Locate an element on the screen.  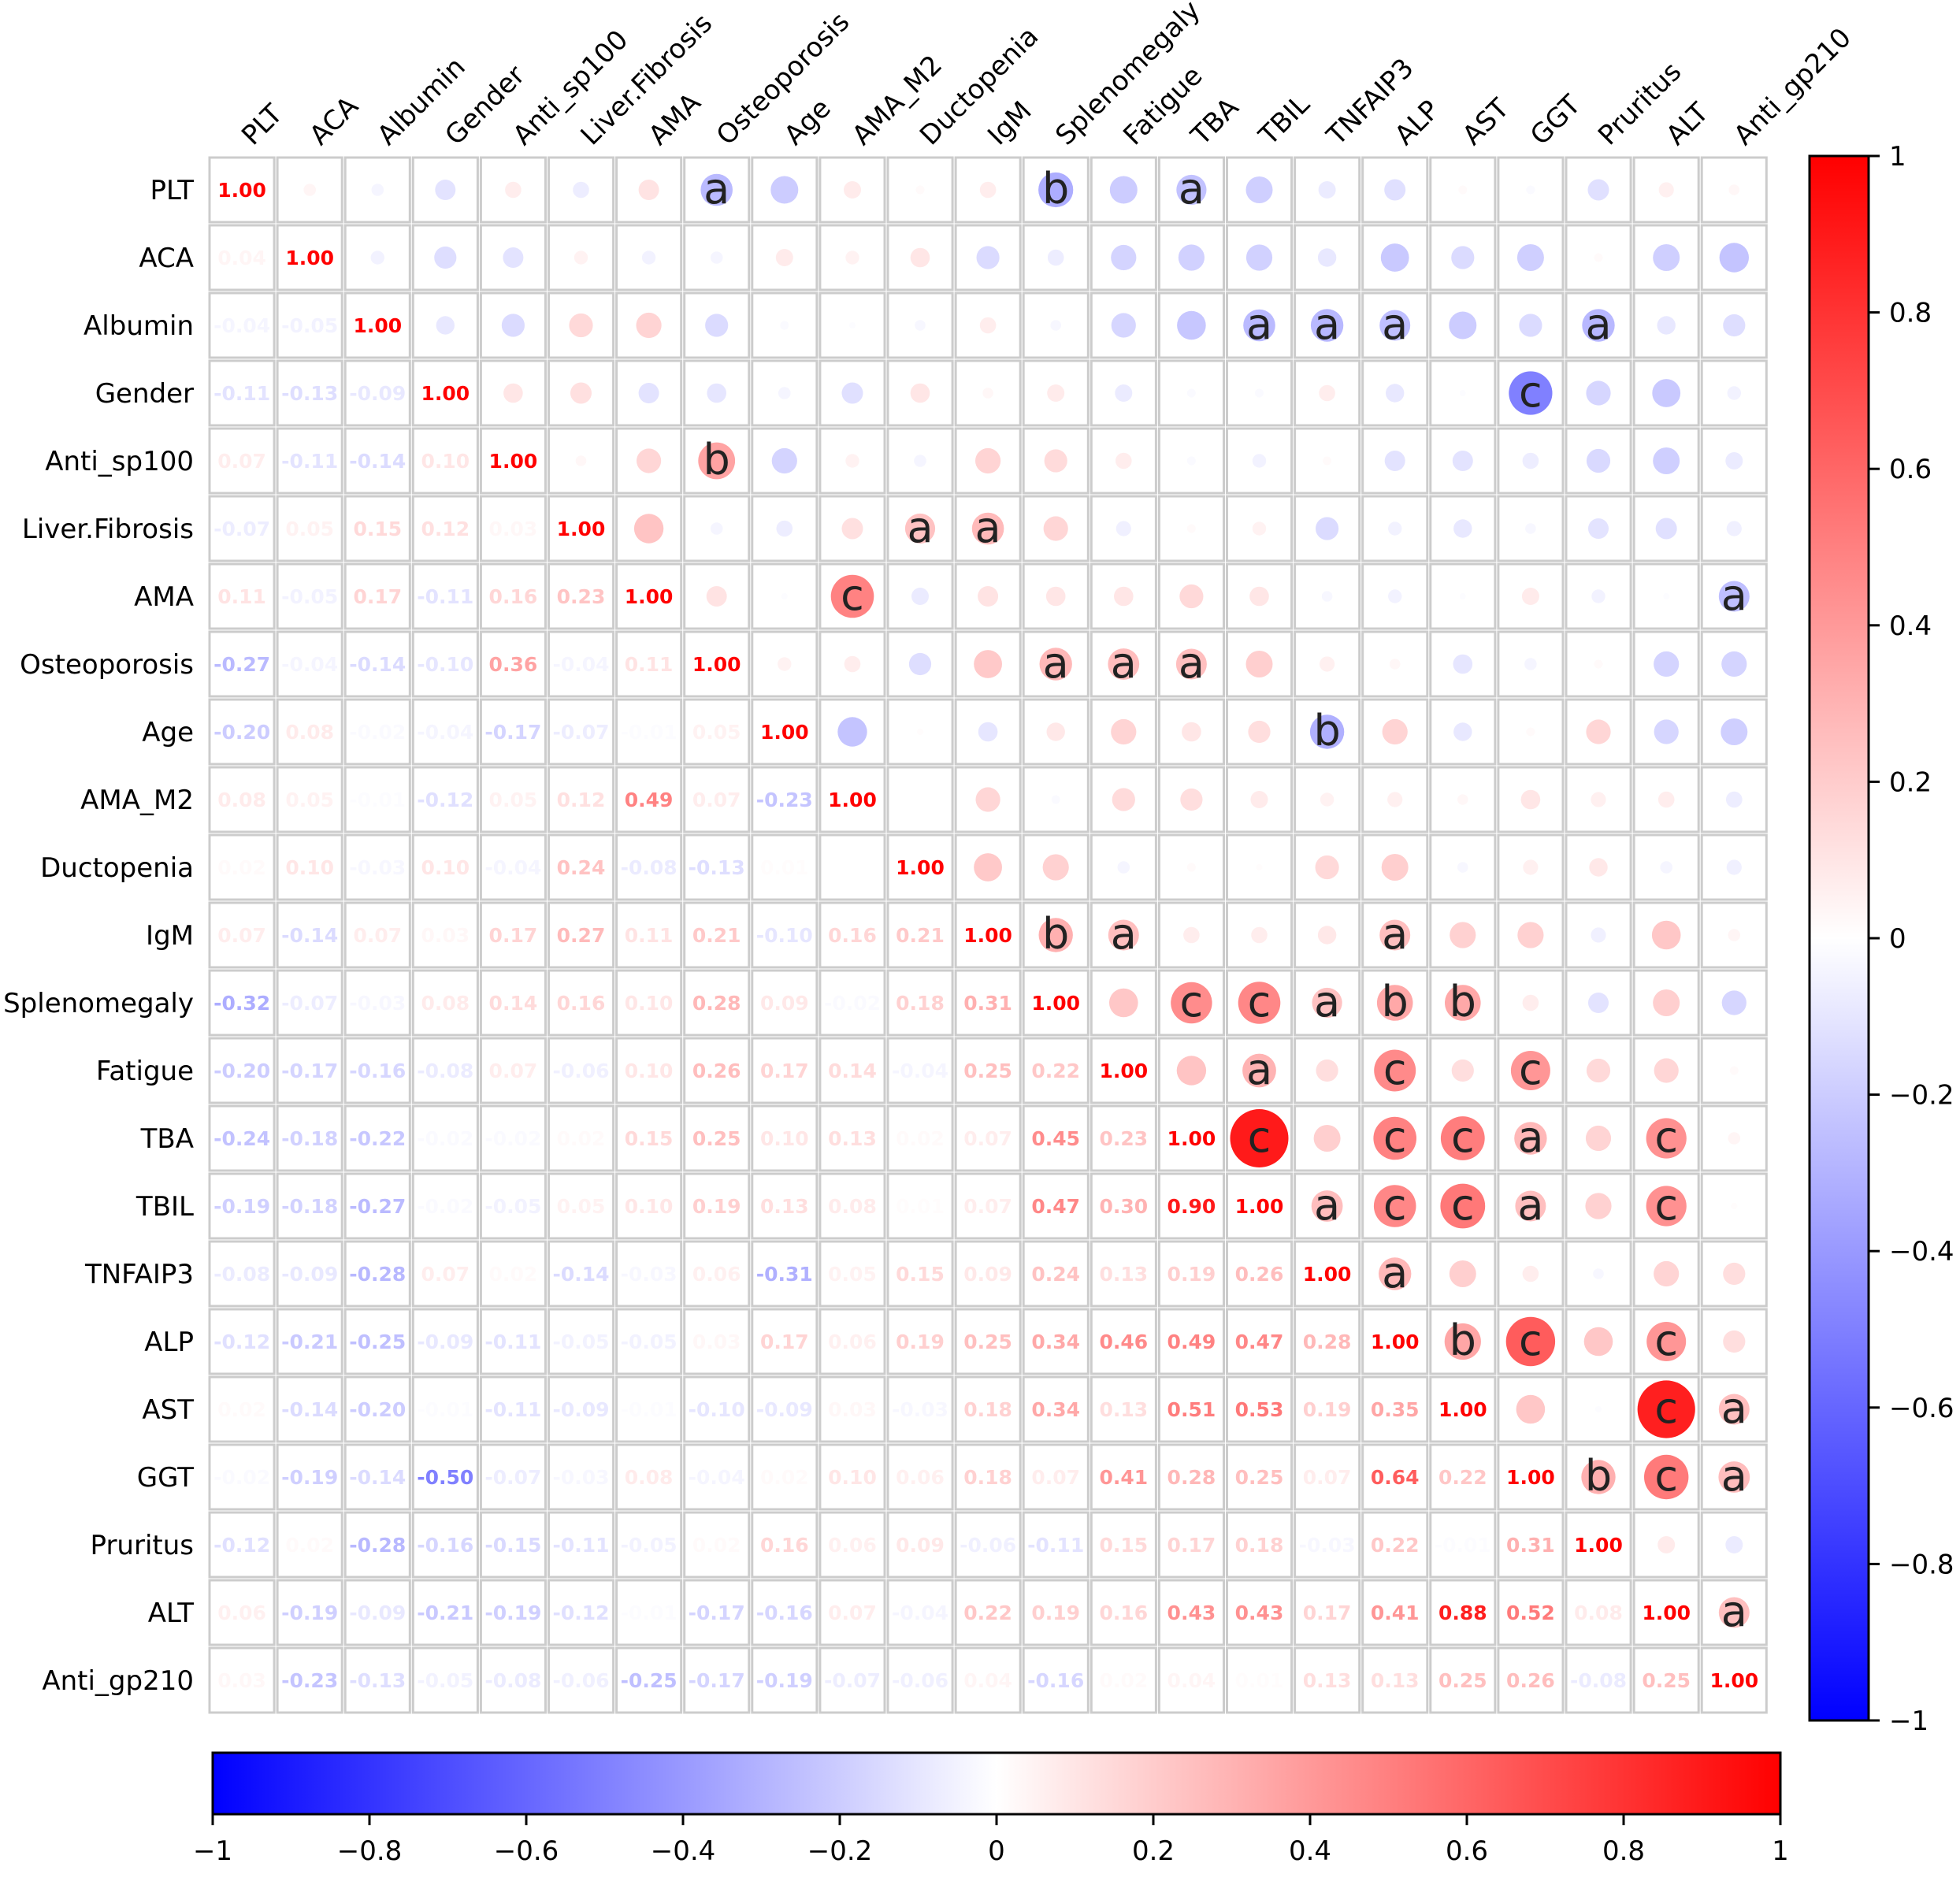
correlation-label: -0.08 is located at coordinates (445, 1071).